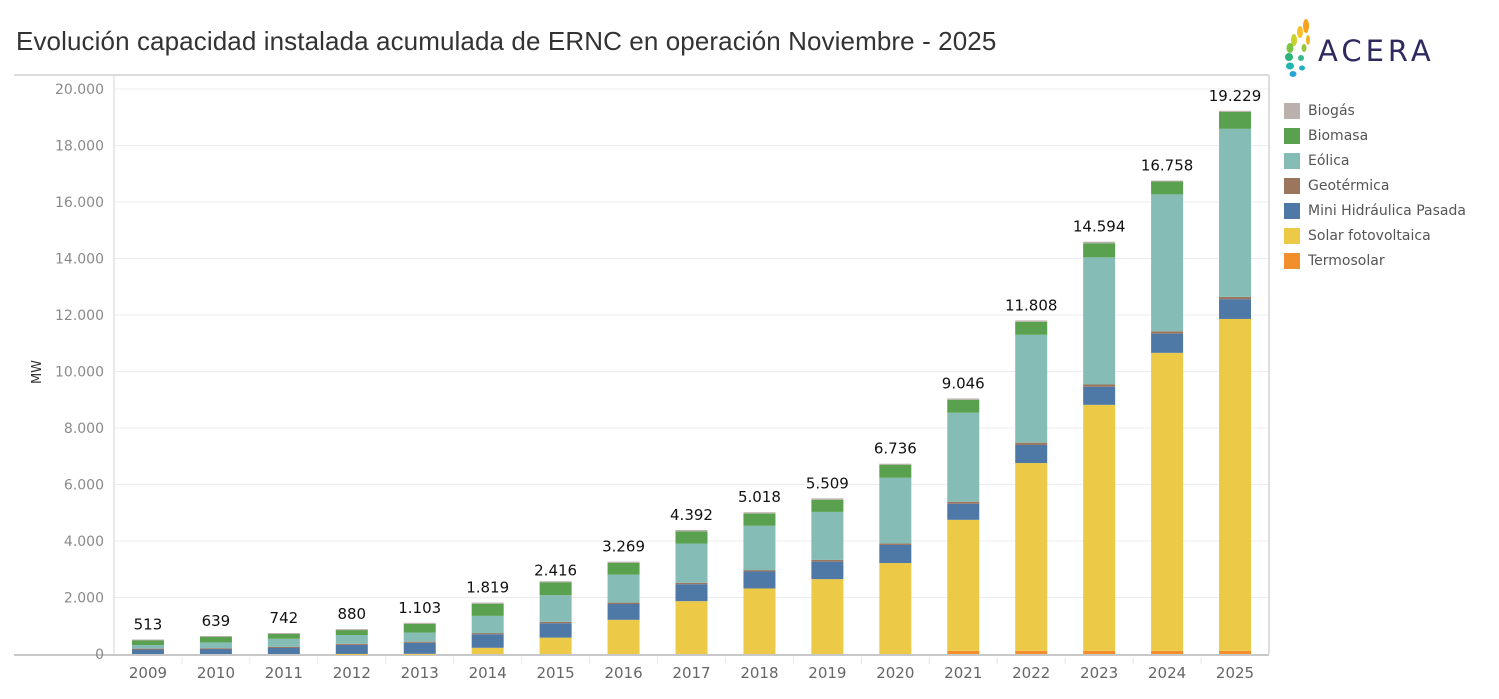  Describe the element at coordinates (691, 563) in the screenshot. I see `bar-segment-e-lica-2017` at that location.